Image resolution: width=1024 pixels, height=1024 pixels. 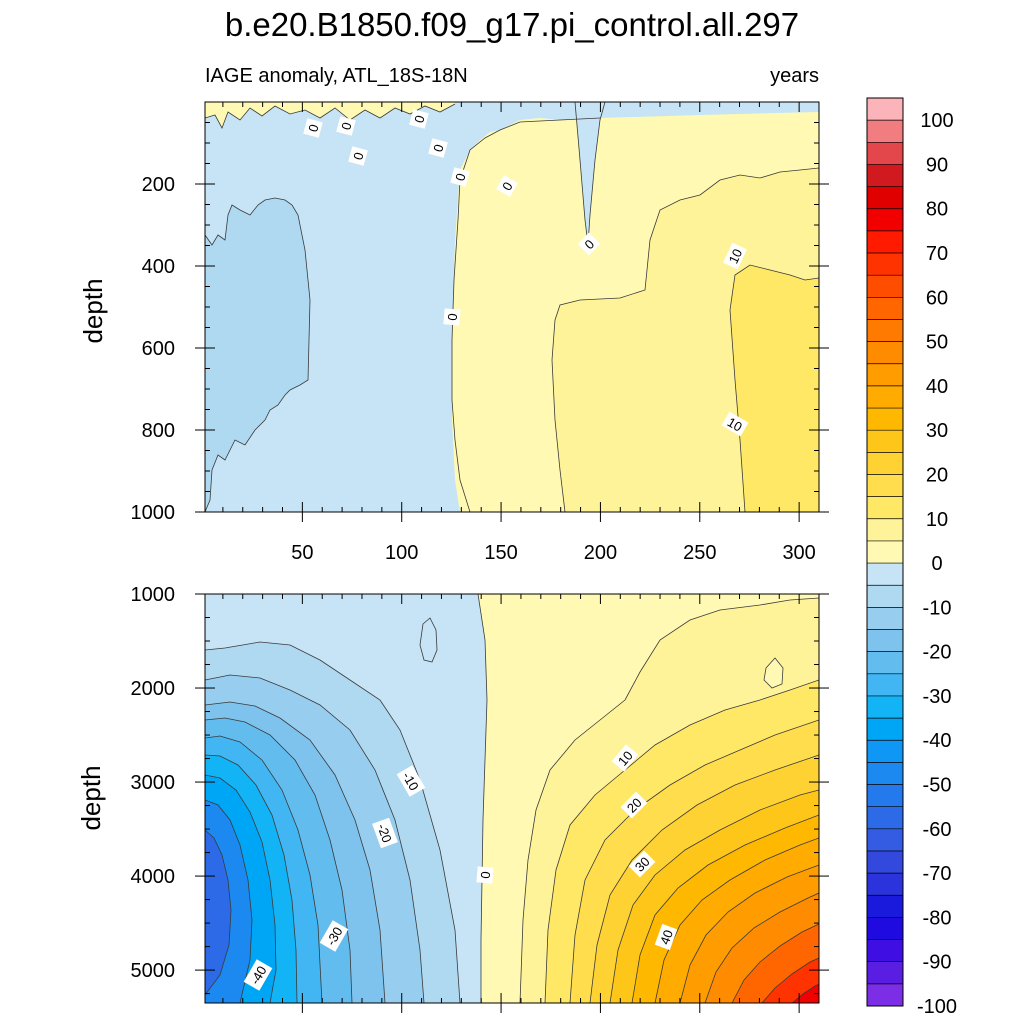 I want to click on x-tick-label: 150, so click(x=500, y=553).